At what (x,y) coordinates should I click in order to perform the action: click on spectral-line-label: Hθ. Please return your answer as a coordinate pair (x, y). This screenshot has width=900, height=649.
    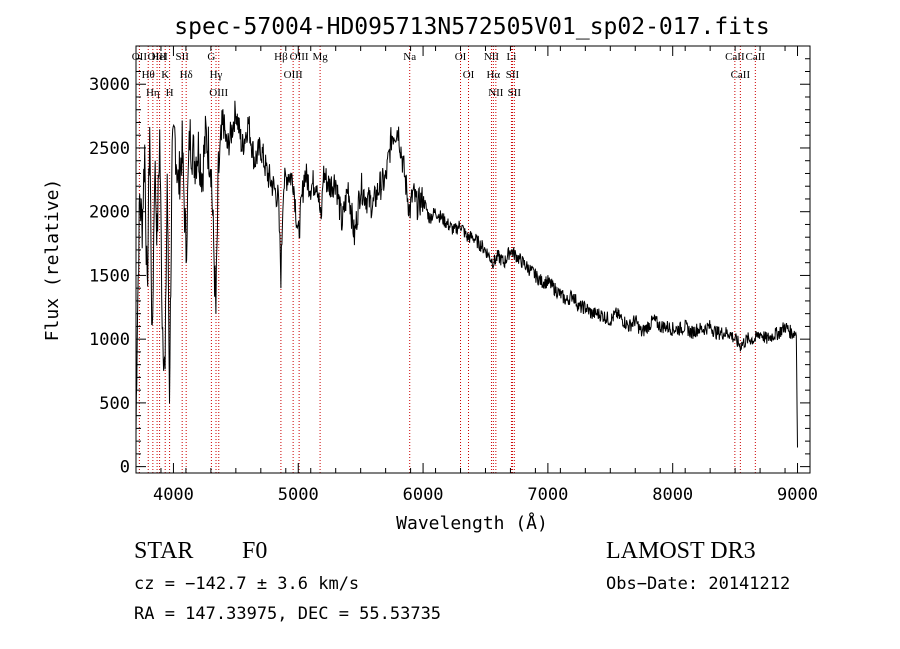
    Looking at the image, I should click on (148, 75).